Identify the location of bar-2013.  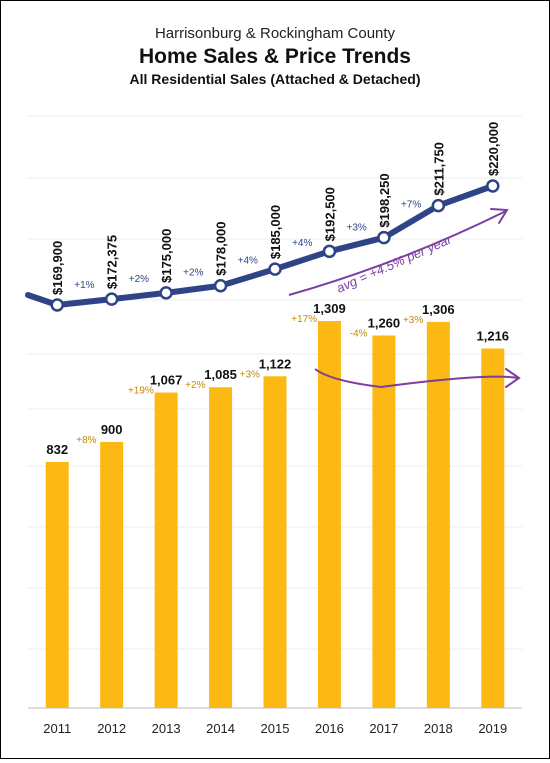
(166, 550).